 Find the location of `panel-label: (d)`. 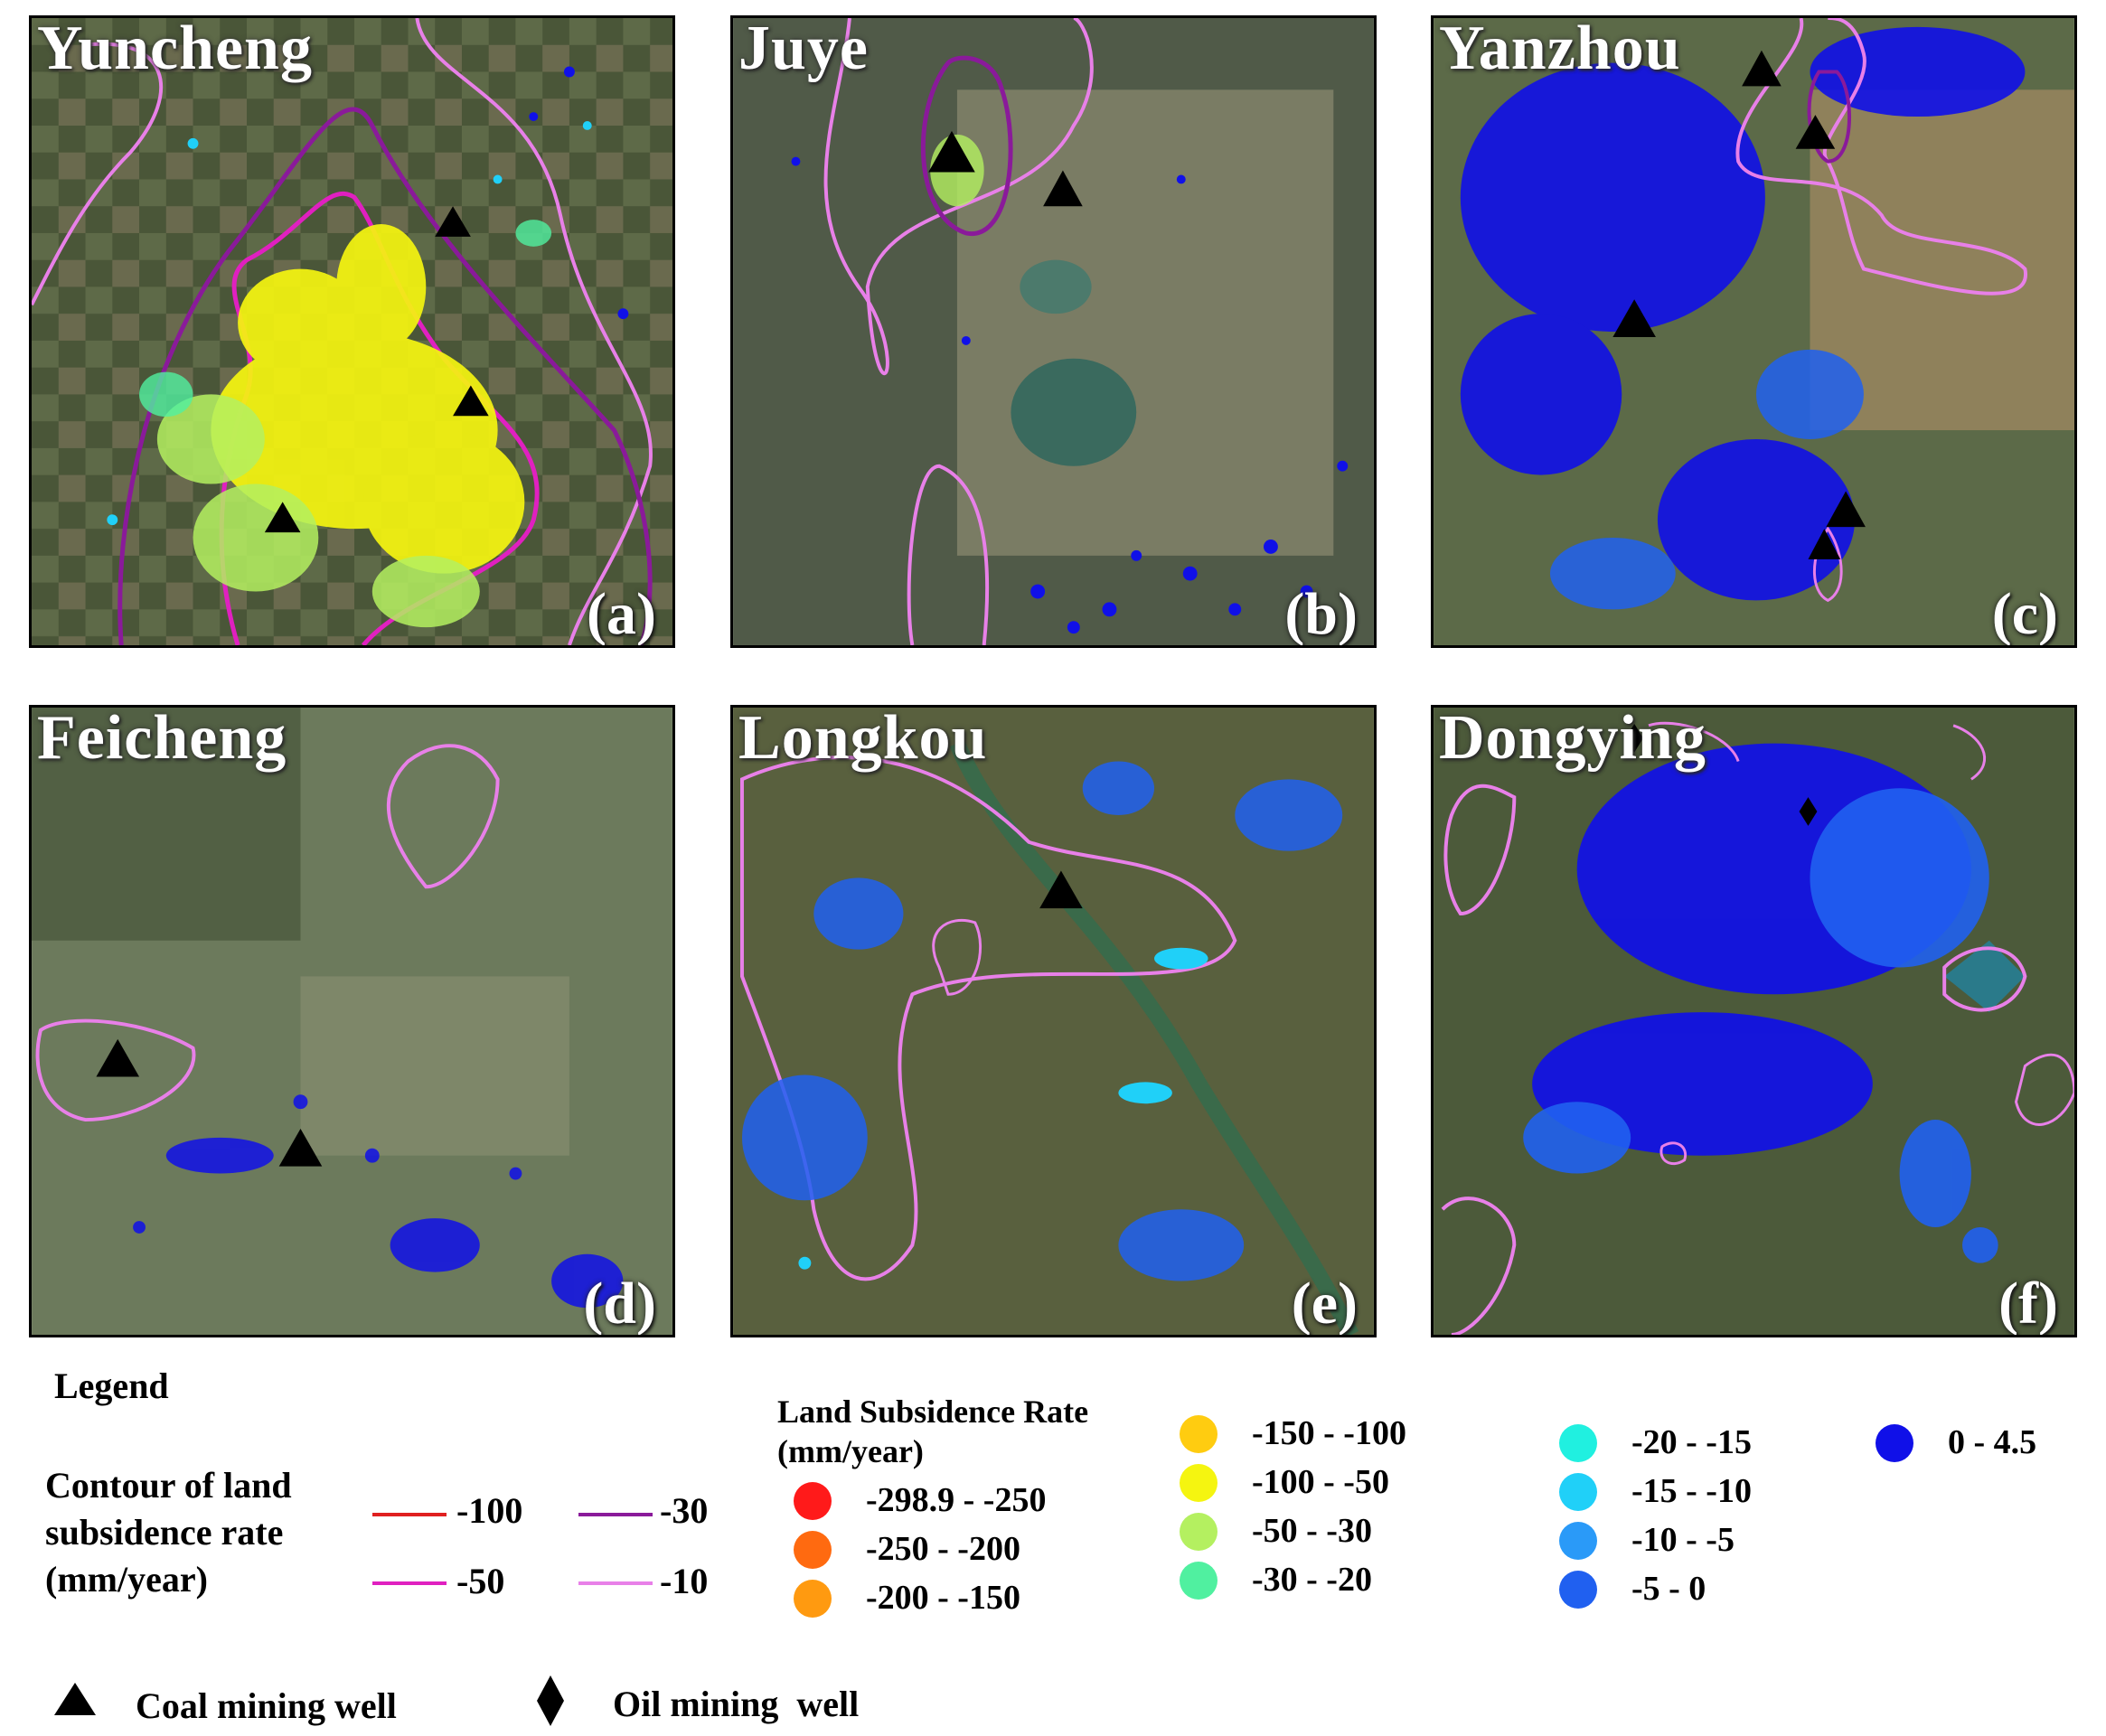

panel-label: (d) is located at coordinates (619, 1304).